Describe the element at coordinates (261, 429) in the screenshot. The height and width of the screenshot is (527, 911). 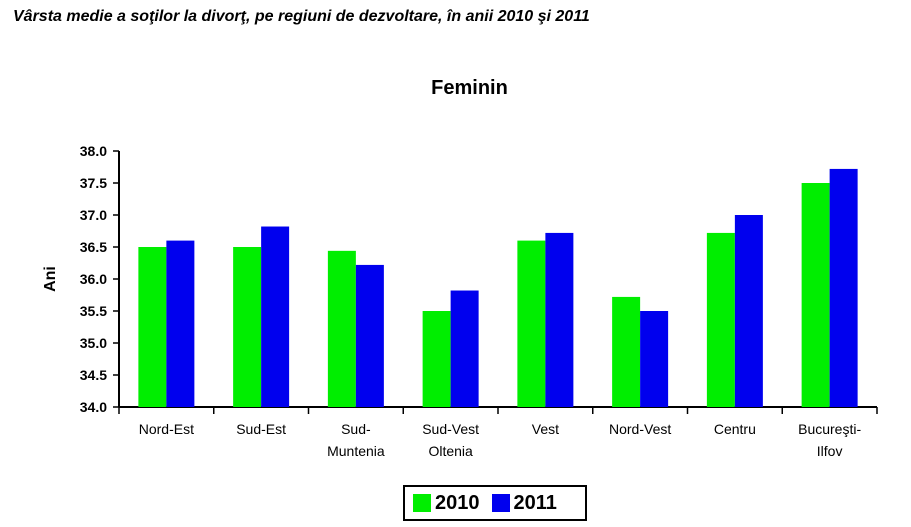
I see `x-category-label: Sud-Est` at that location.